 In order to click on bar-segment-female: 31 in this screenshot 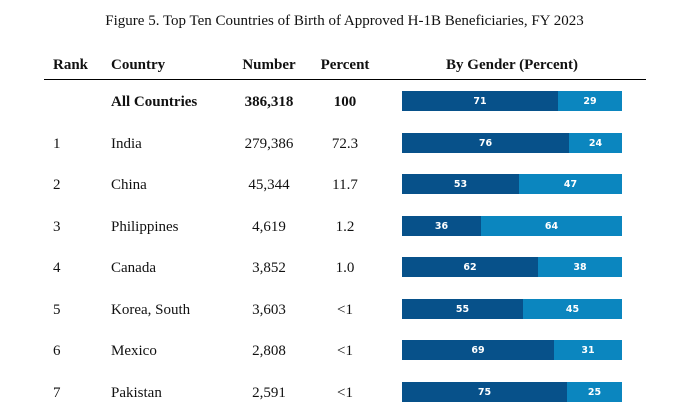, I will do `click(588, 350)`.